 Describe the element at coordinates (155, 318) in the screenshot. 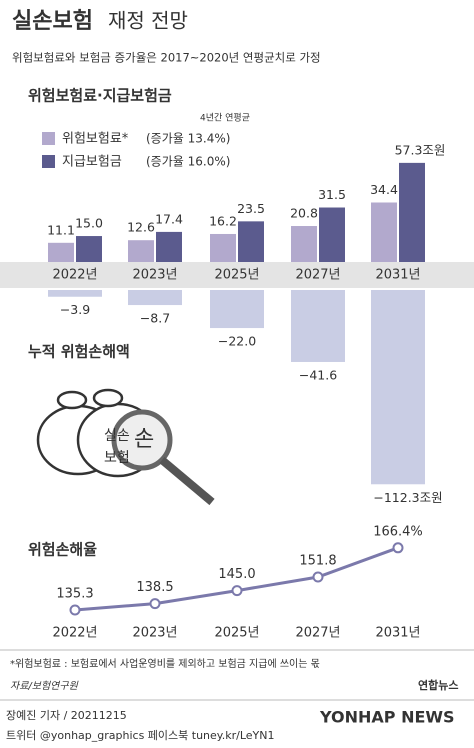

I see `value-label: −8.7` at that location.